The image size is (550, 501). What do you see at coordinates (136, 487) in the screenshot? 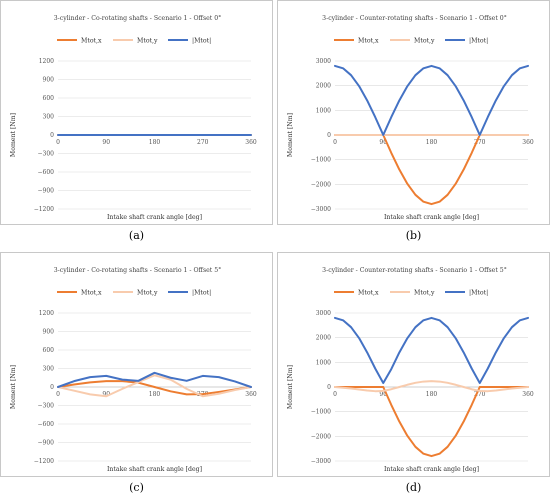
I see `panel-label-c: (c)` at bounding box center [136, 487].